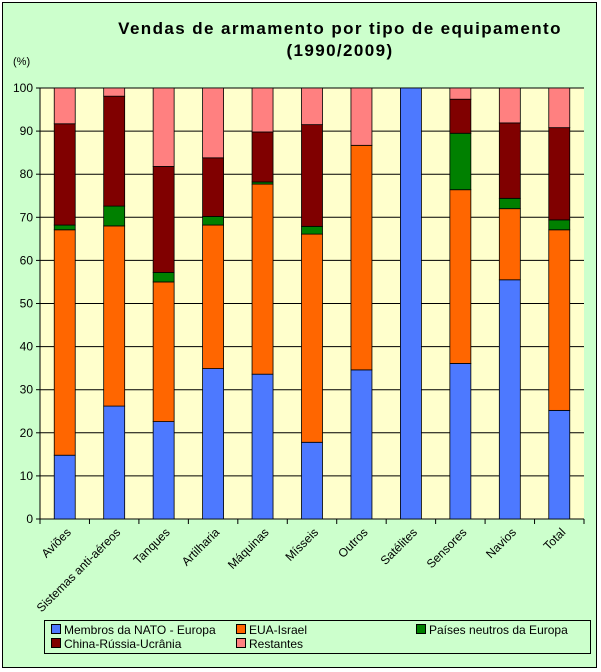  I want to click on legend-label-paises-neutros: Países neutros da Europa, so click(498, 630).